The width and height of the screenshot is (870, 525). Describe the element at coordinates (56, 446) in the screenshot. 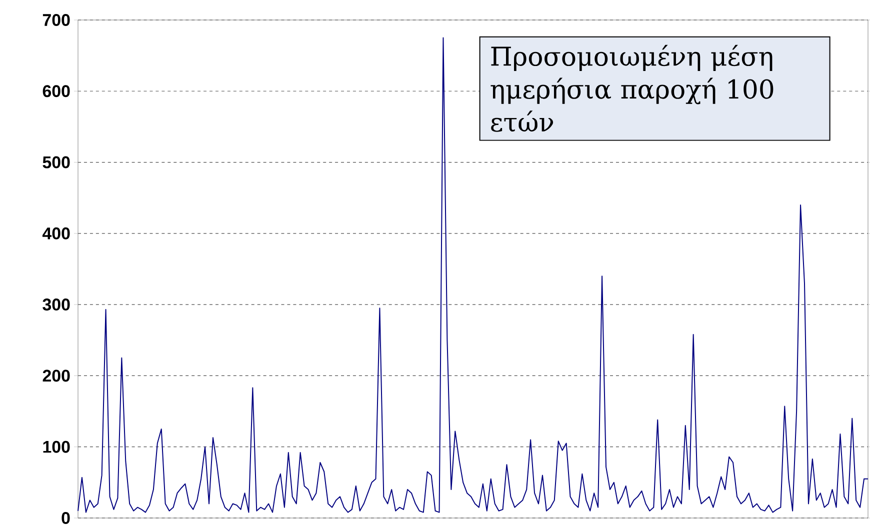

I see `y-tick-label: 100` at that location.